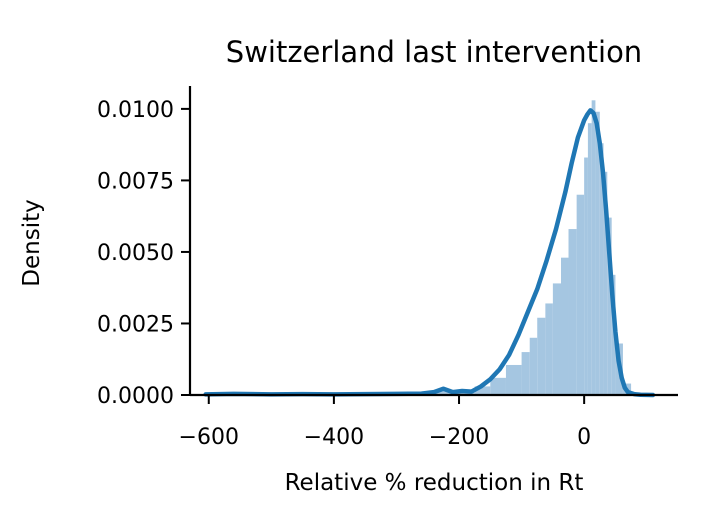 This screenshot has width=708, height=531. Describe the element at coordinates (135, 181) in the screenshot. I see `y-tick-label: 0.0075` at that location.